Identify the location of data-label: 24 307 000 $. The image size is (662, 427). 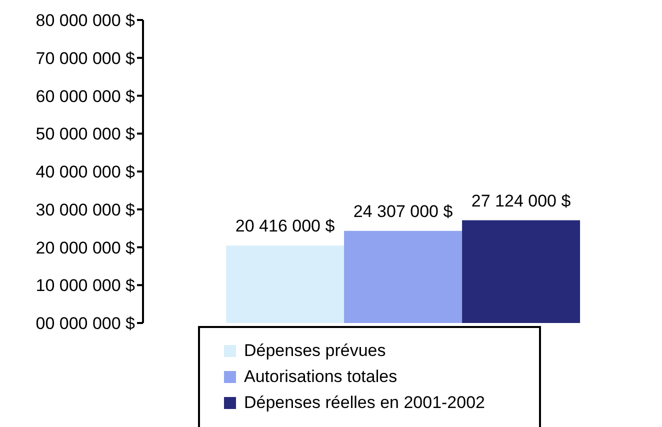
(403, 211).